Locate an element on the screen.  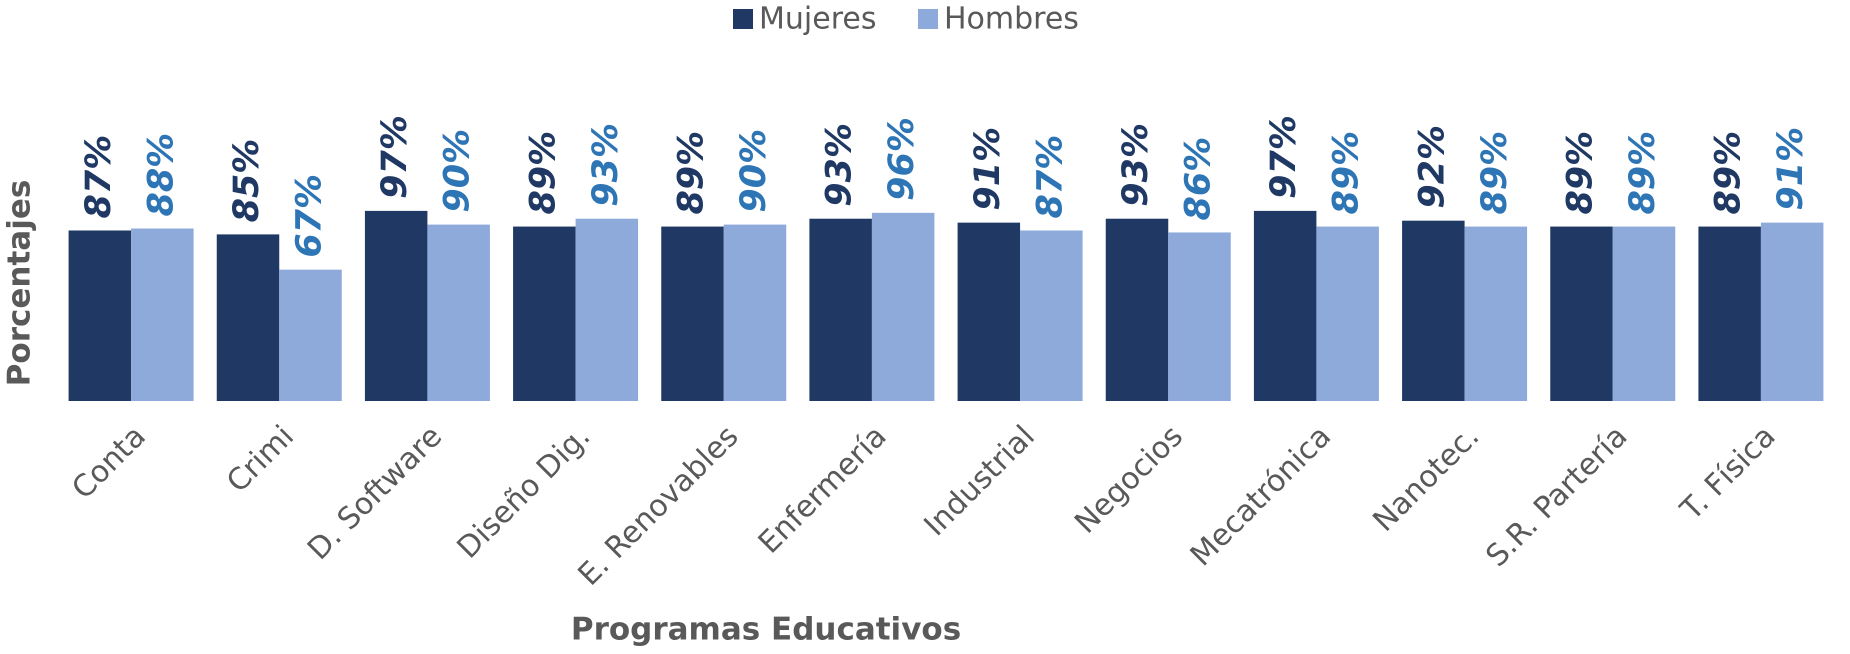
data-label: 88% is located at coordinates (161, 175).